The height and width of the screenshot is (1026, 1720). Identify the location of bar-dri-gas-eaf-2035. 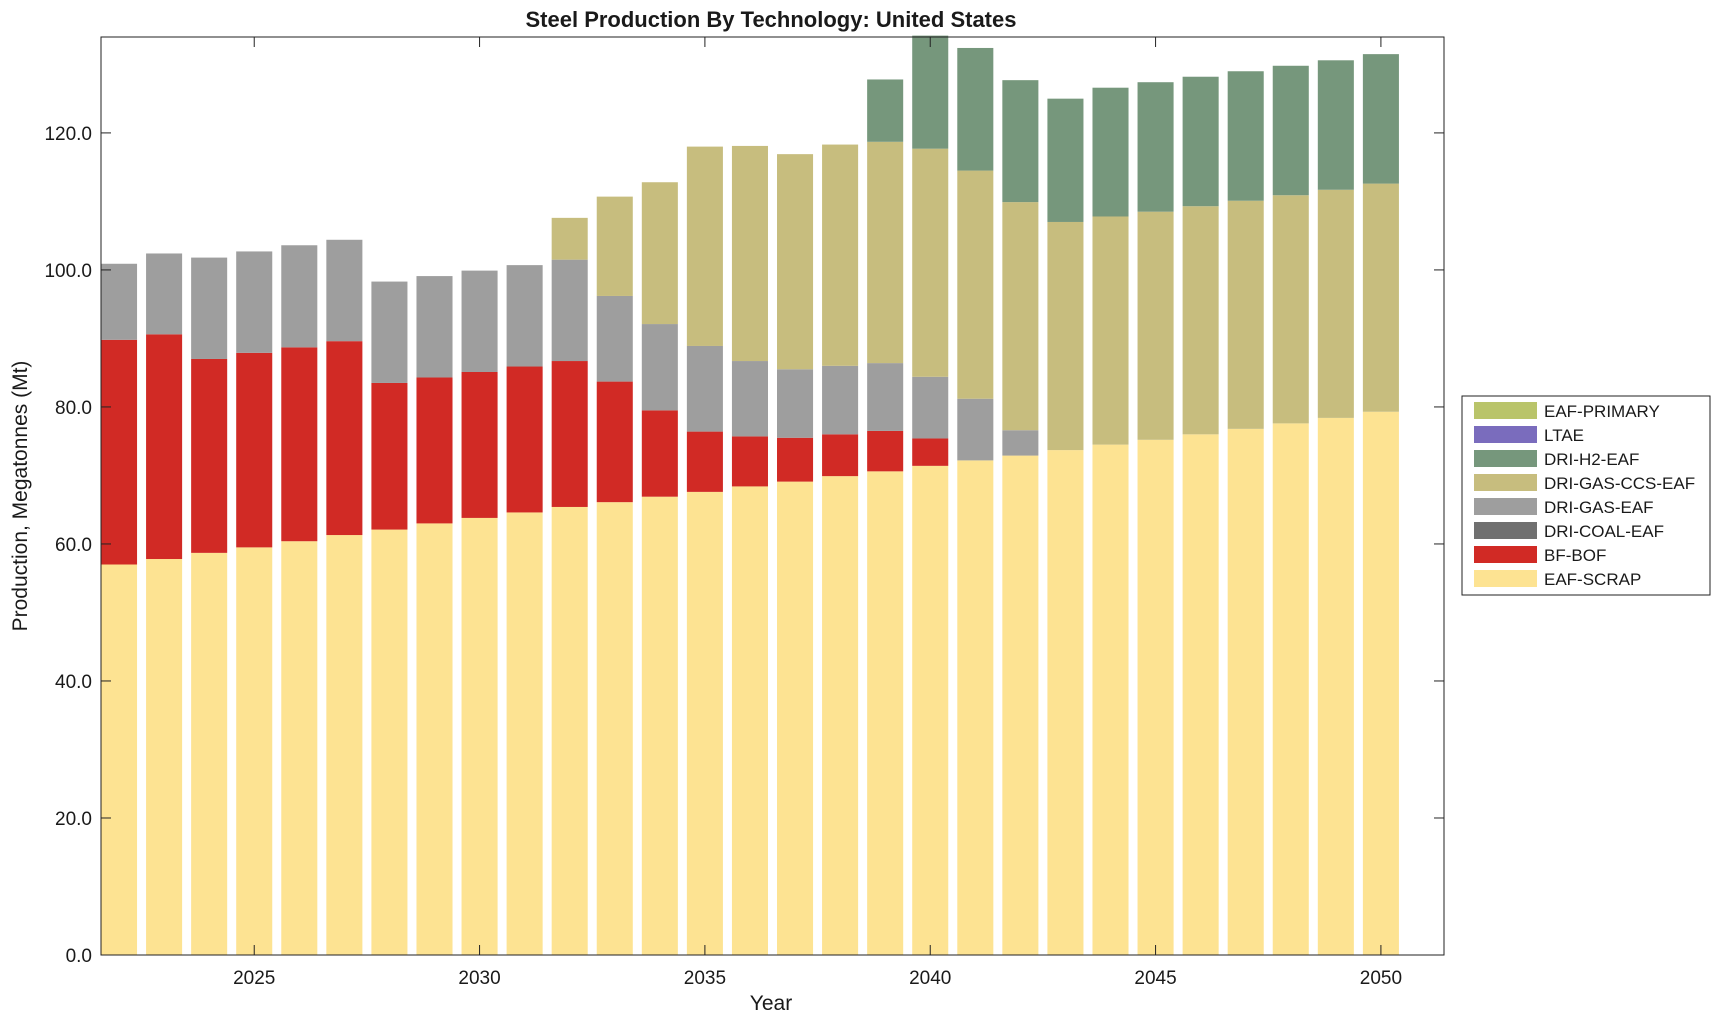
(704, 388).